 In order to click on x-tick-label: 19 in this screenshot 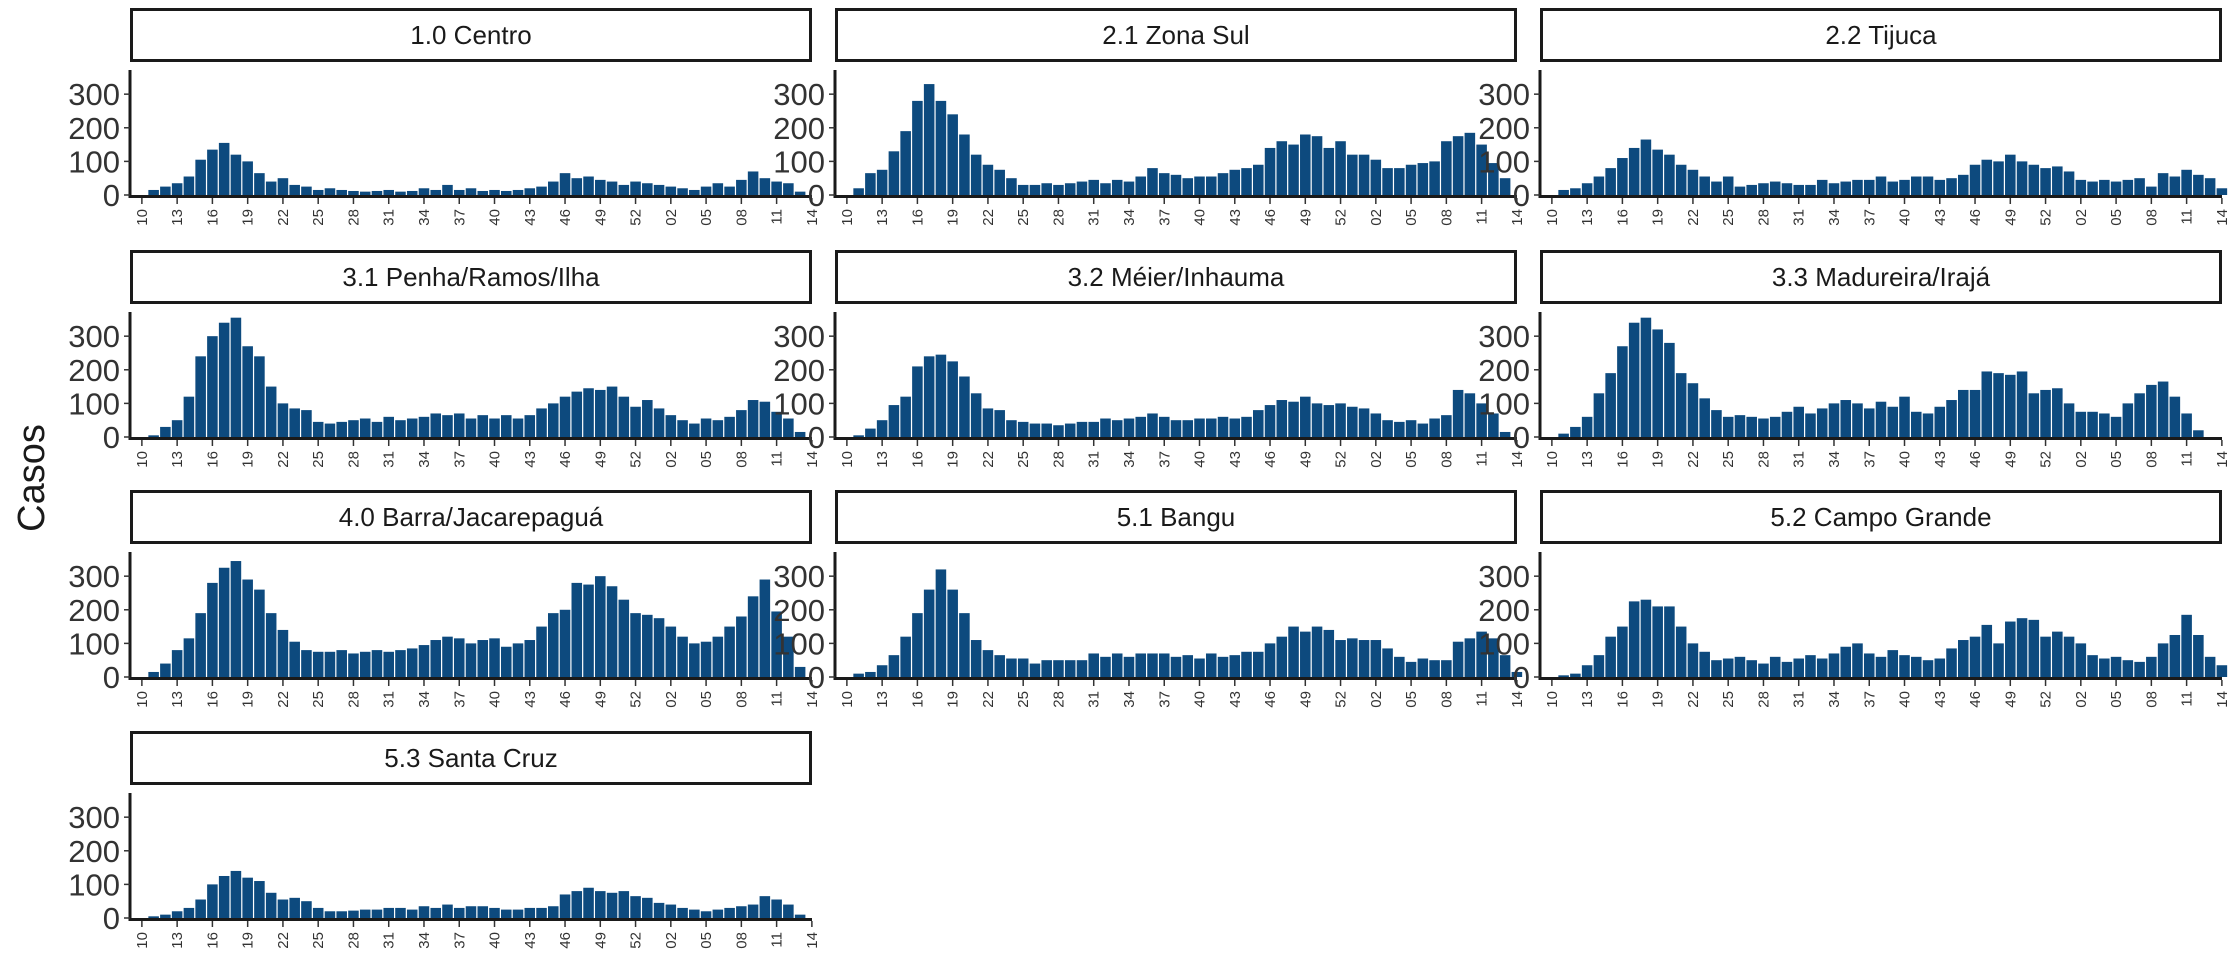, I will do `click(953, 699)`.